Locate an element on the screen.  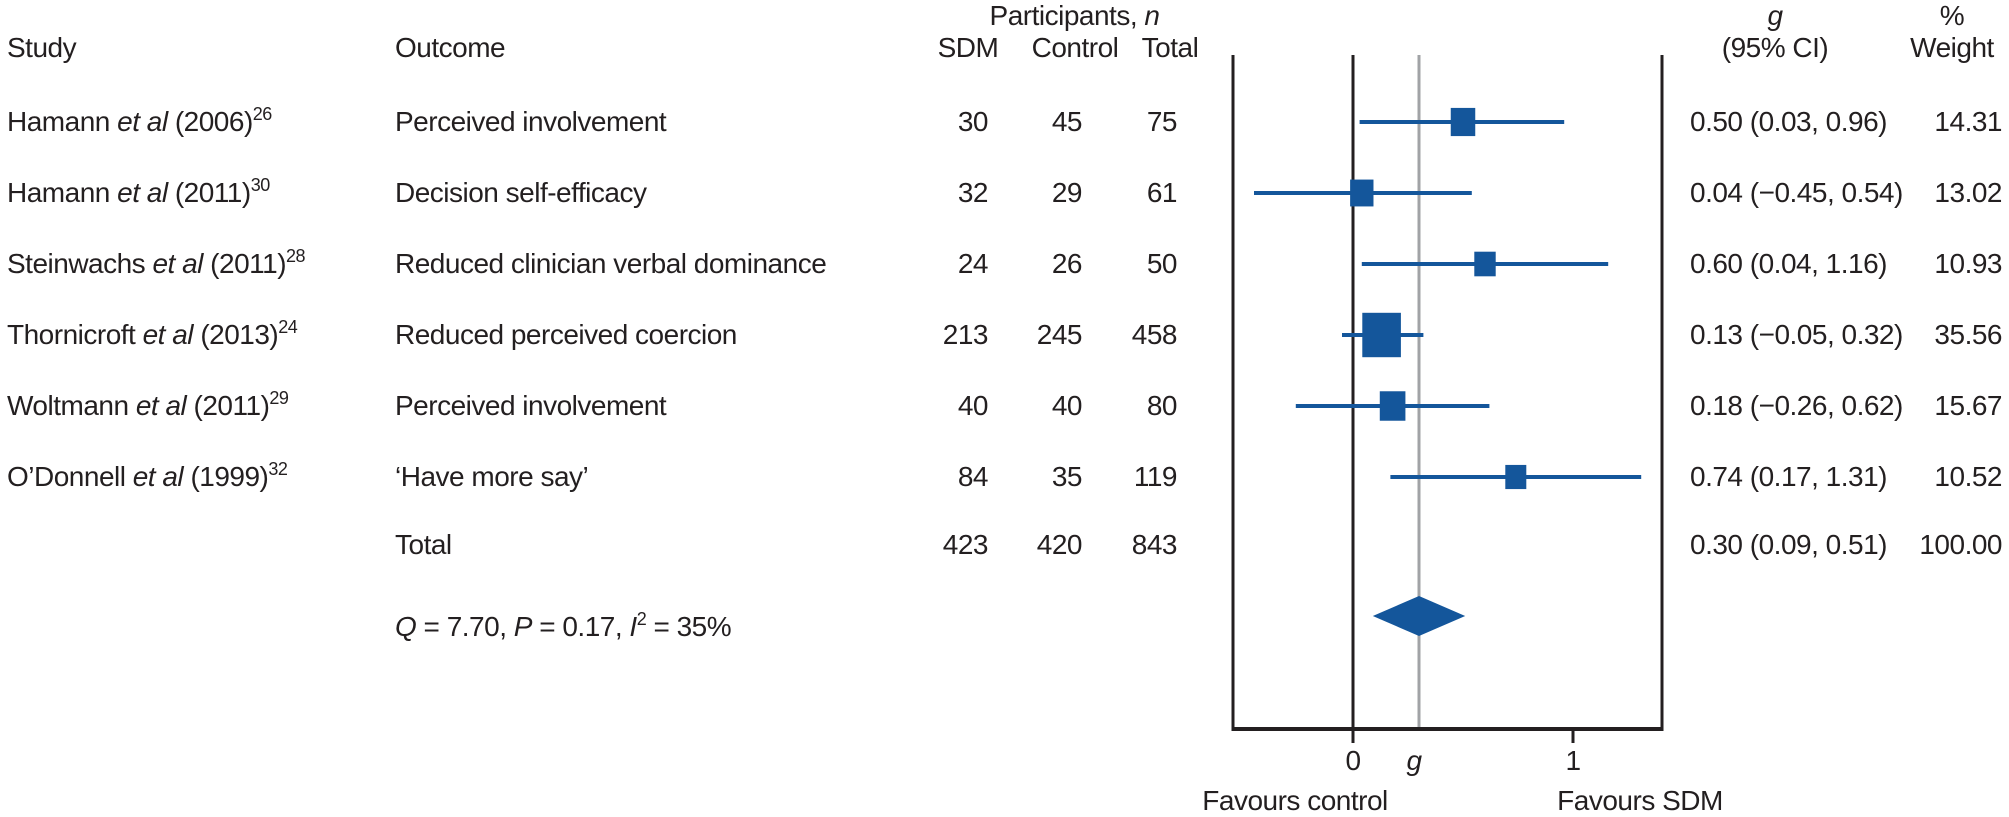
reference-superscript: 29 is located at coordinates (279, 398).